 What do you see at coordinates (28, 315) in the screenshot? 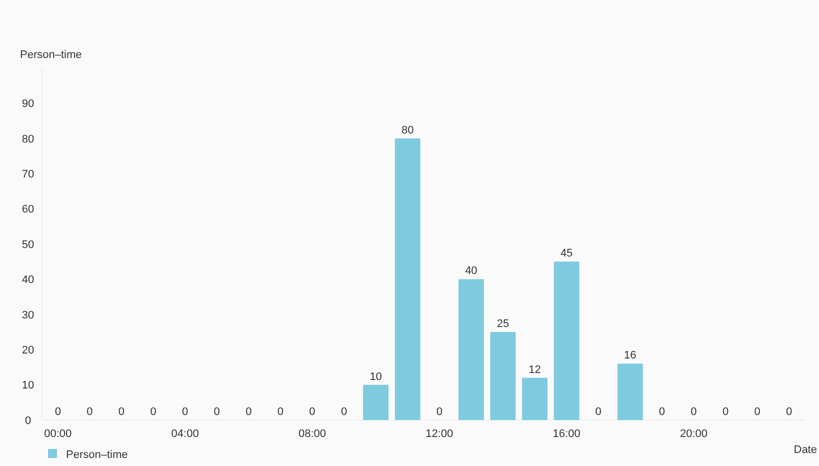
I see `y-tick-label: 30` at bounding box center [28, 315].